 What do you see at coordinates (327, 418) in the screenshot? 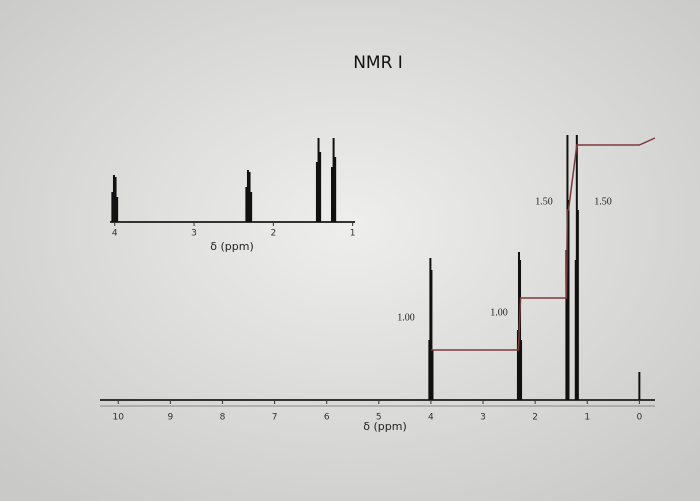
I see `x-tick-label: 6` at bounding box center [327, 418].